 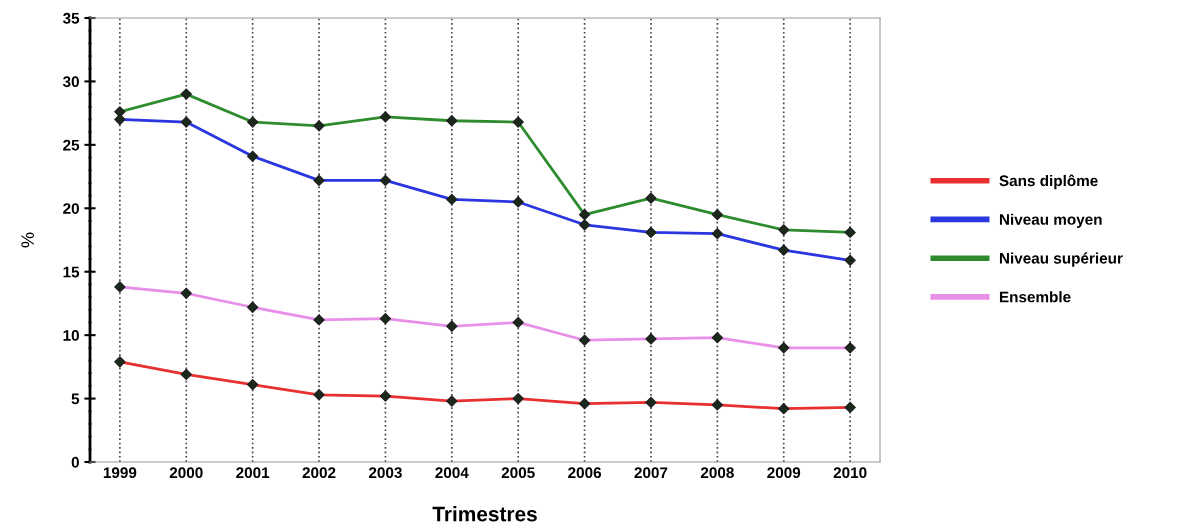 What do you see at coordinates (71, 335) in the screenshot?
I see `y-tick-label: 10` at bounding box center [71, 335].